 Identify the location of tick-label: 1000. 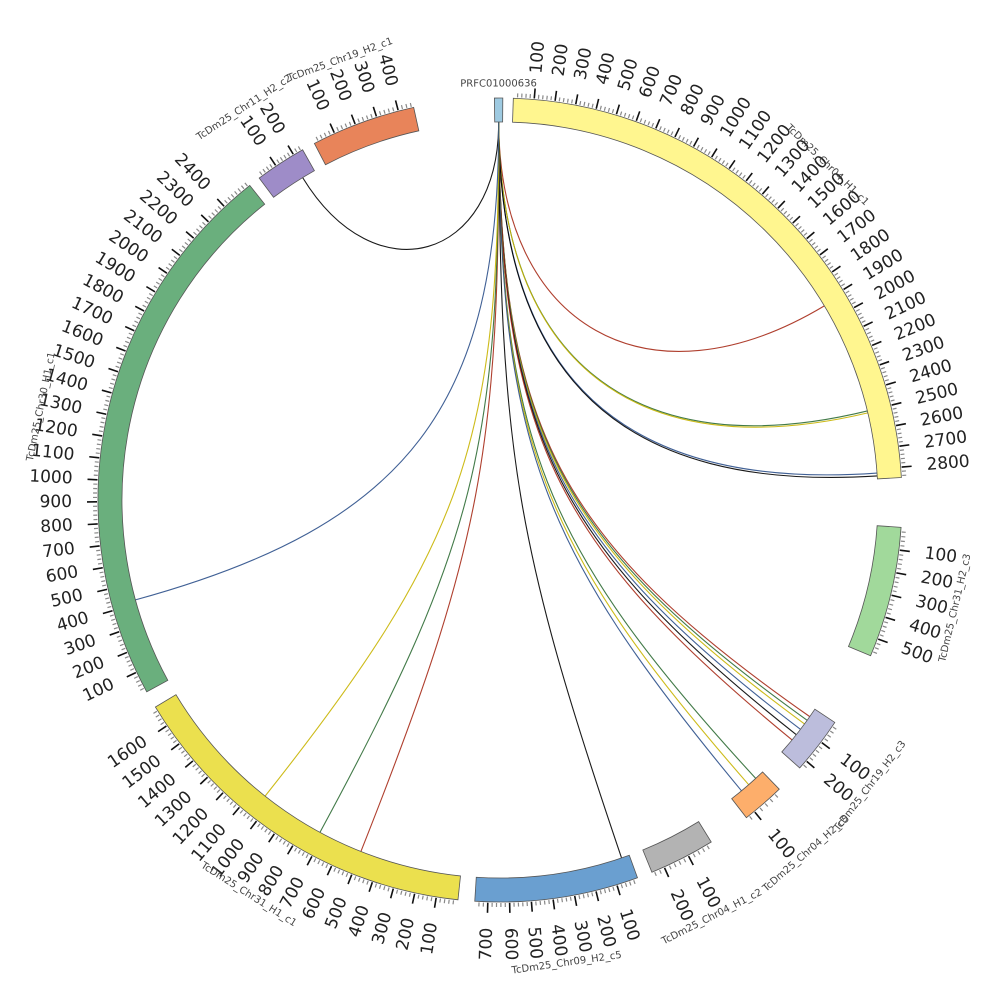
(51, 477).